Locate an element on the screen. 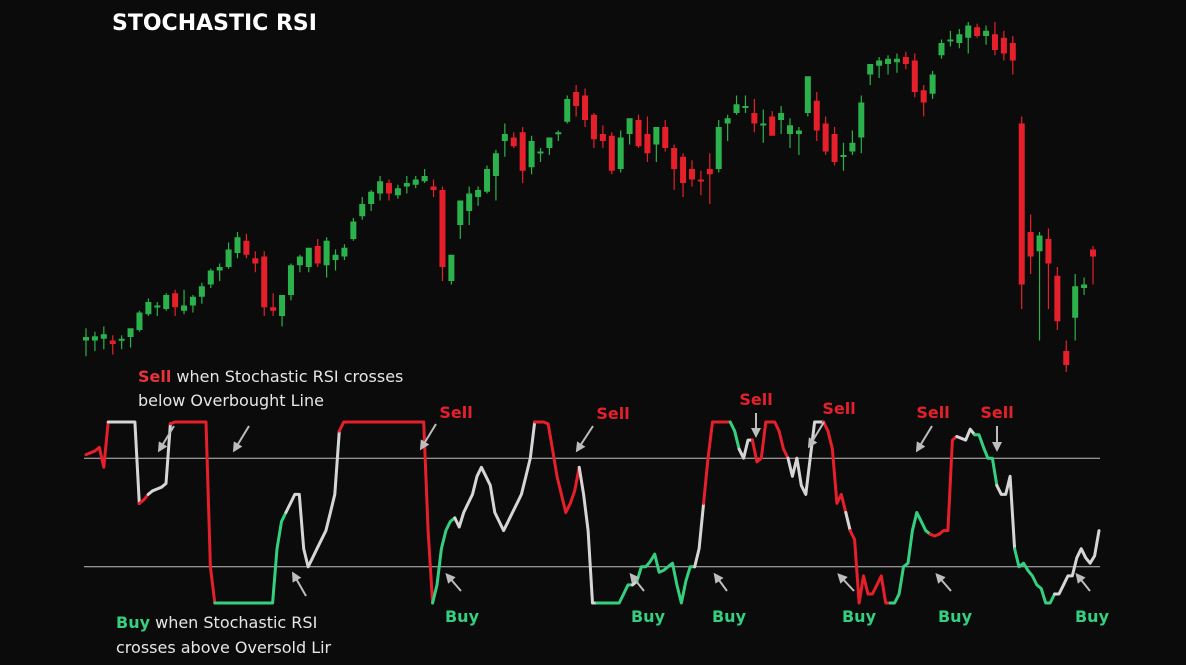  chart-title: STOCHASTIC RSI is located at coordinates (214, 23).